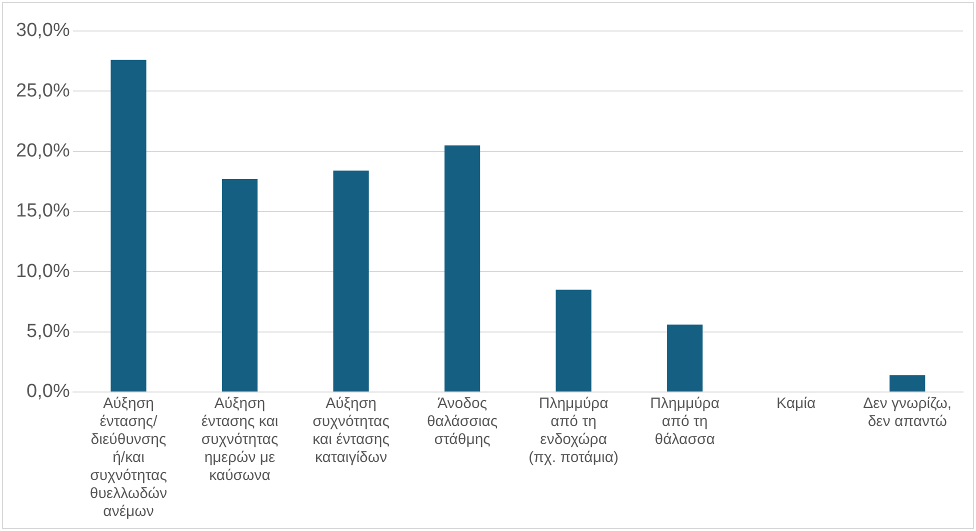  What do you see at coordinates (907, 412) in the screenshot?
I see `x-tick-label: Δεν γνωρίζω, δεν απαντώ` at bounding box center [907, 412].